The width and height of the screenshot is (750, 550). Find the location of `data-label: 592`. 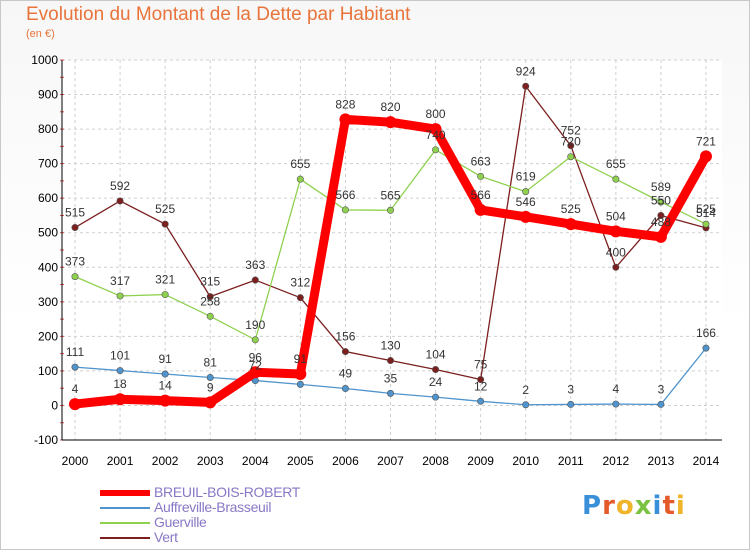

data-label: 592 is located at coordinates (120, 186).